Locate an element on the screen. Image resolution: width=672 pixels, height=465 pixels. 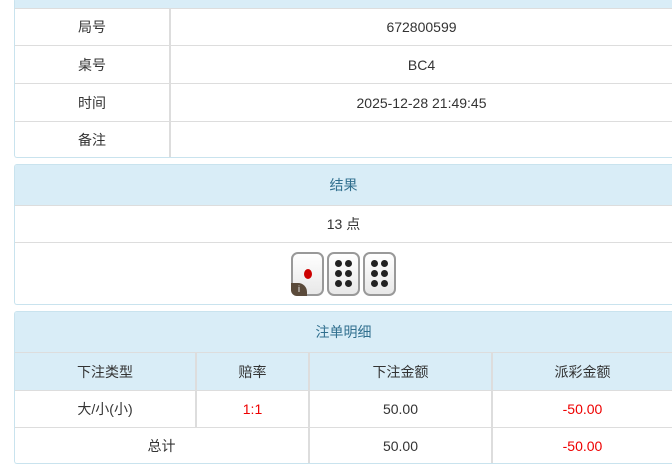
col-odds: 赔率 is located at coordinates (252, 371).